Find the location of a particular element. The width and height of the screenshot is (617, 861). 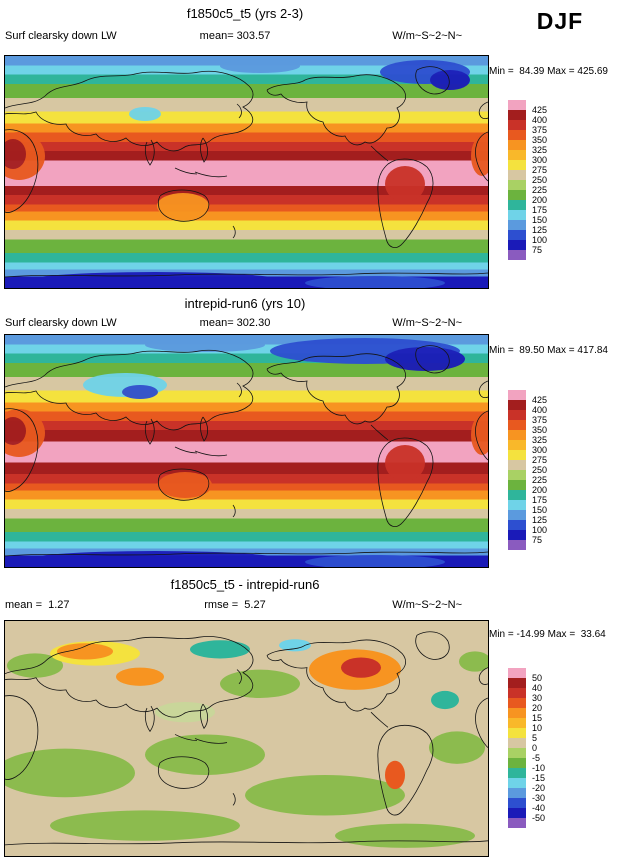

panel2-variable-label: Surf clearsky down LW is located at coordinates (61, 323).